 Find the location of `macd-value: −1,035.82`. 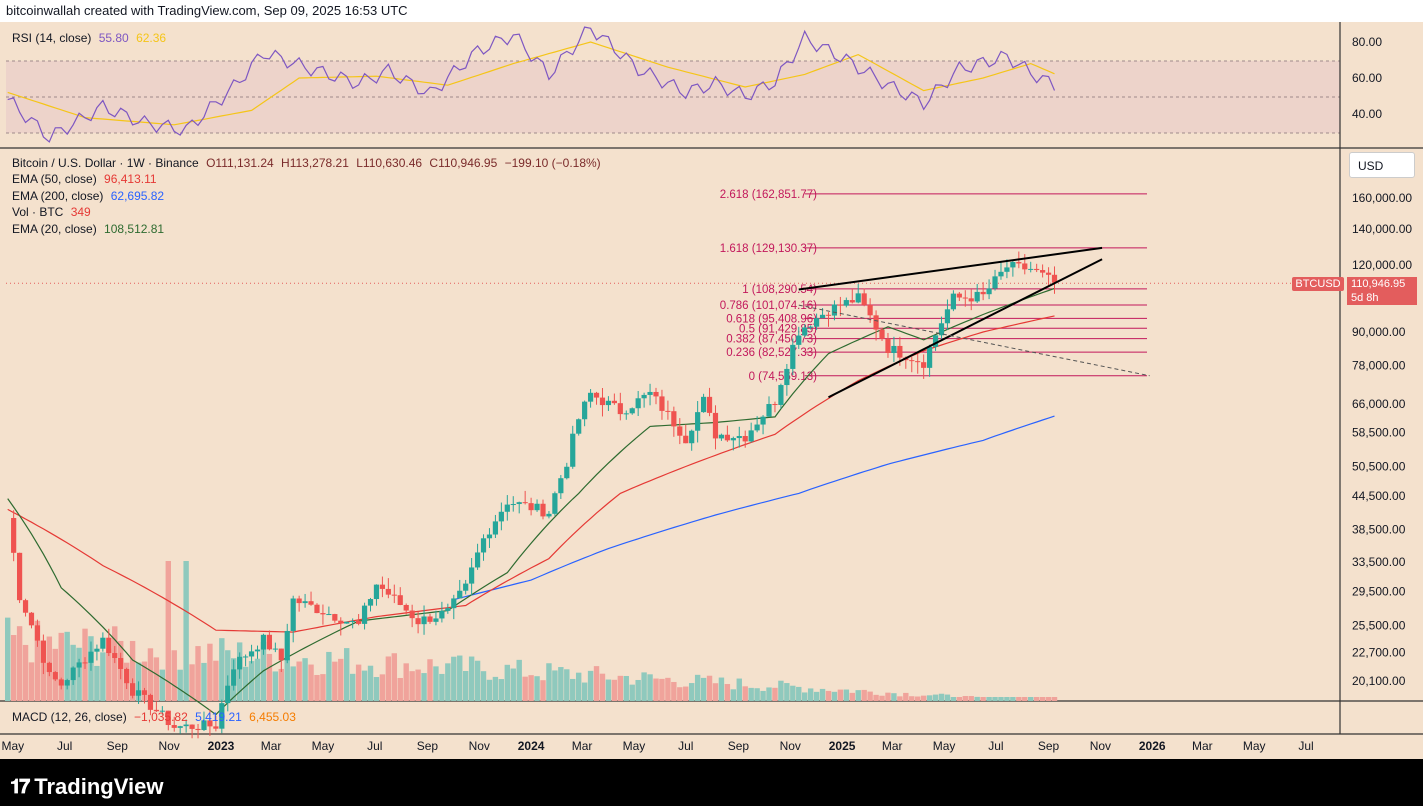

macd-value: −1,035.82 is located at coordinates (161, 717).